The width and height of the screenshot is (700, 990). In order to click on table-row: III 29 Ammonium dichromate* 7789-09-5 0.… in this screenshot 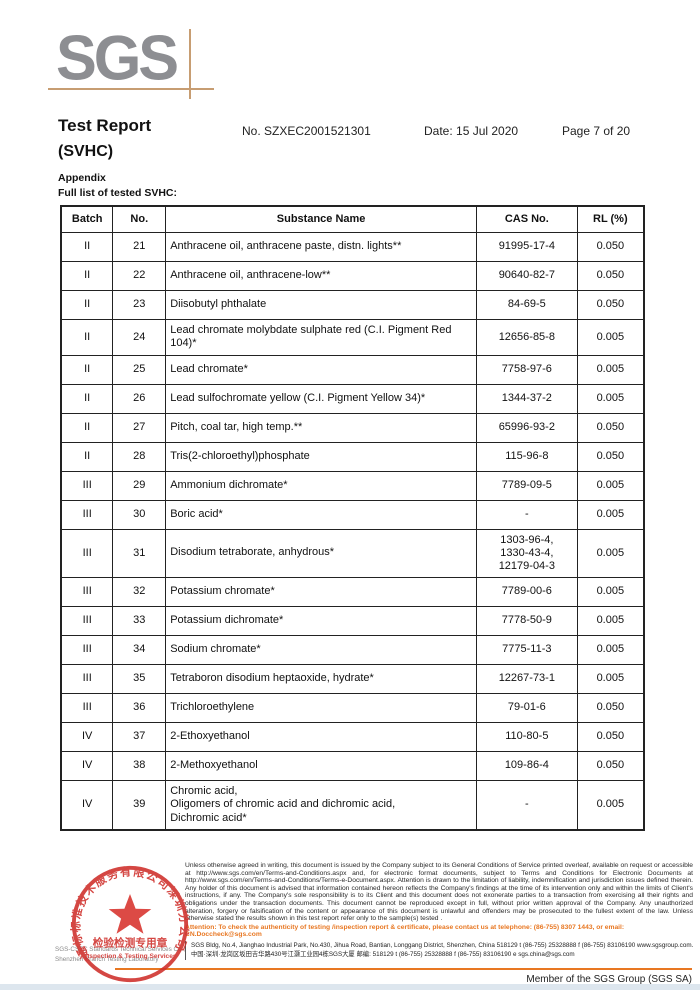, I will do `click(352, 485)`.